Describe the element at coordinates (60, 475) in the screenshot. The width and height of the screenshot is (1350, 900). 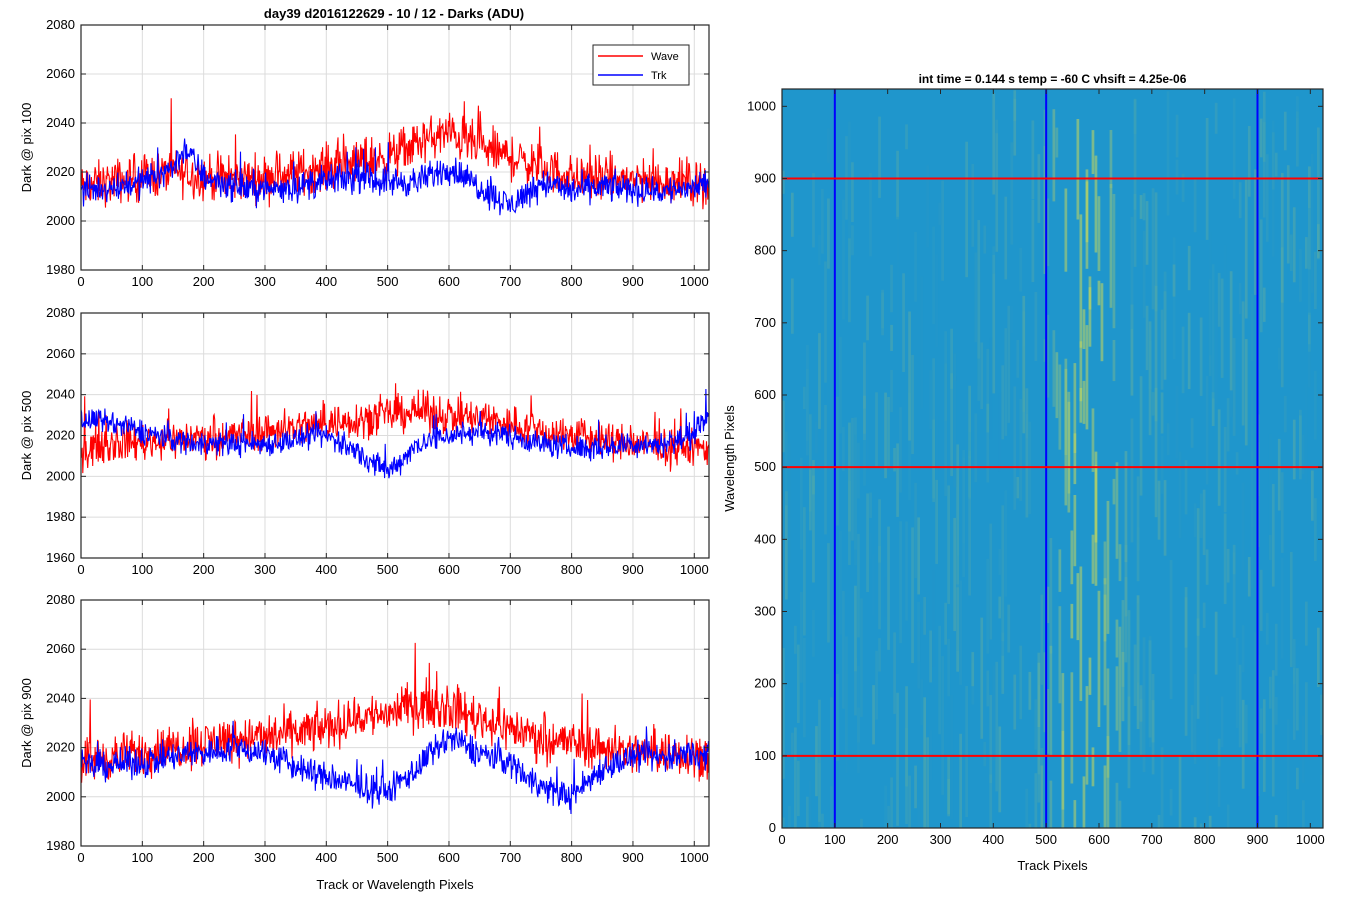
I see `subplot-2-ytick-label: 2000` at that location.